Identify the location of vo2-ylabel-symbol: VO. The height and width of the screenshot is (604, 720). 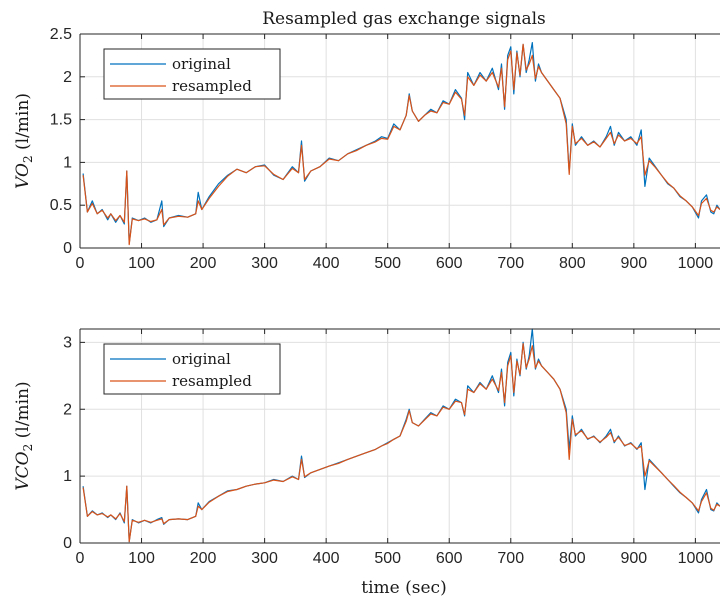
(23, 176).